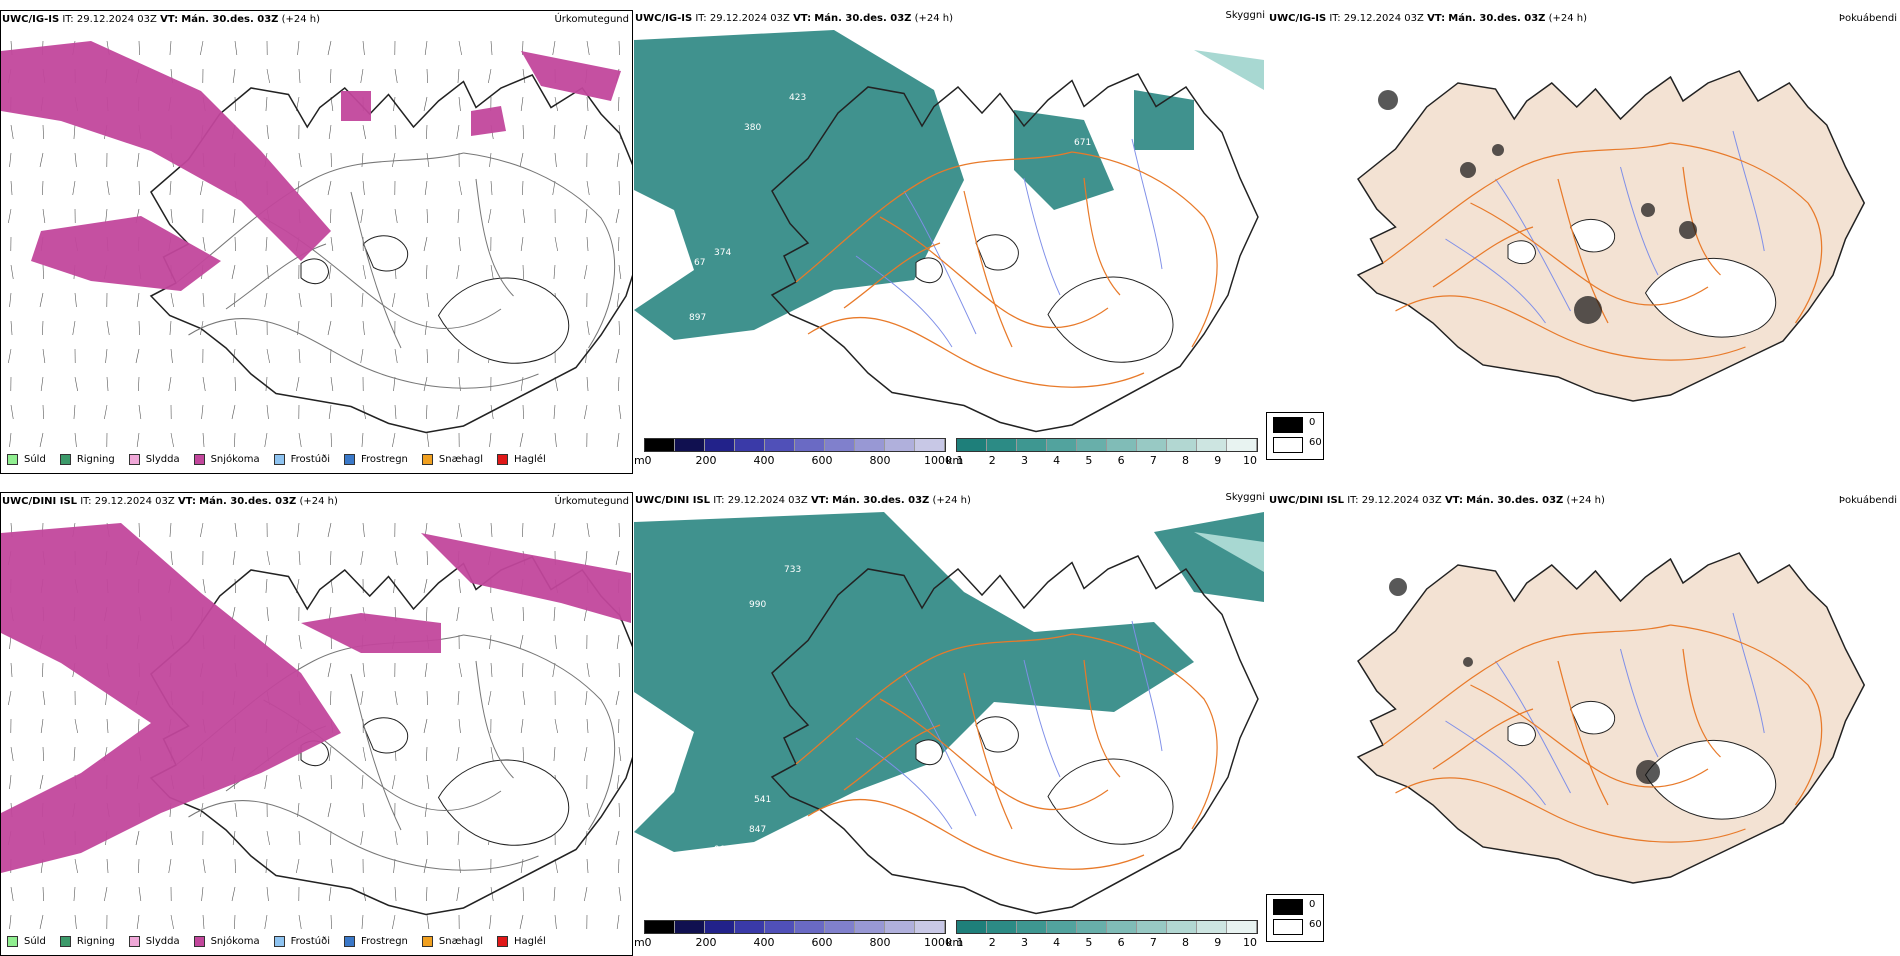 This screenshot has height=956, width=1900. What do you see at coordinates (1217, 942) in the screenshot?
I see `colorbar-tick: 9` at bounding box center [1217, 942].